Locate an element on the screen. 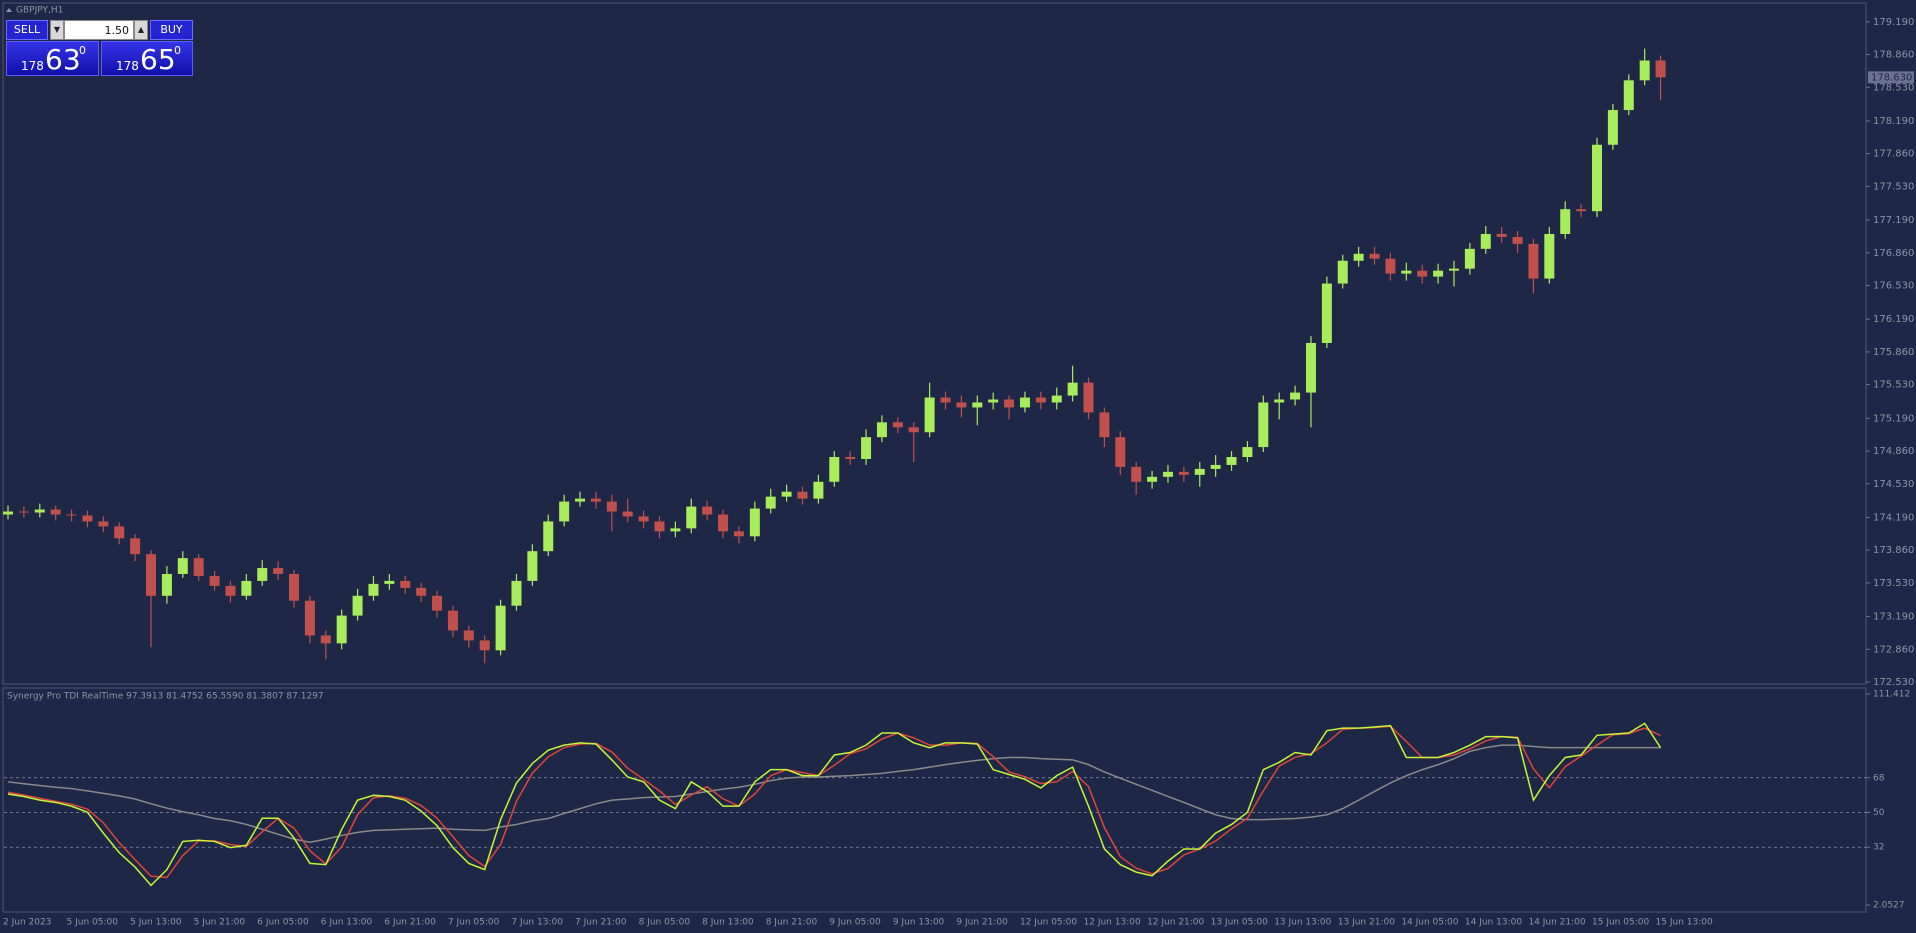 The image size is (1916, 933). y-tick-label: 174.530 is located at coordinates (1893, 484).